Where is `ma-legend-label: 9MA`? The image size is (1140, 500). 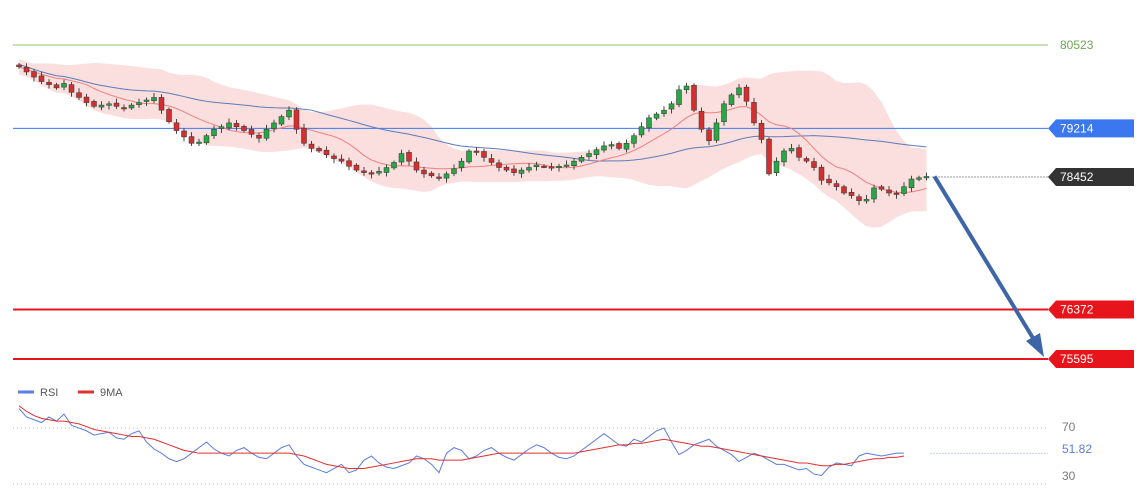 ma-legend-label: 9MA is located at coordinates (111, 393).